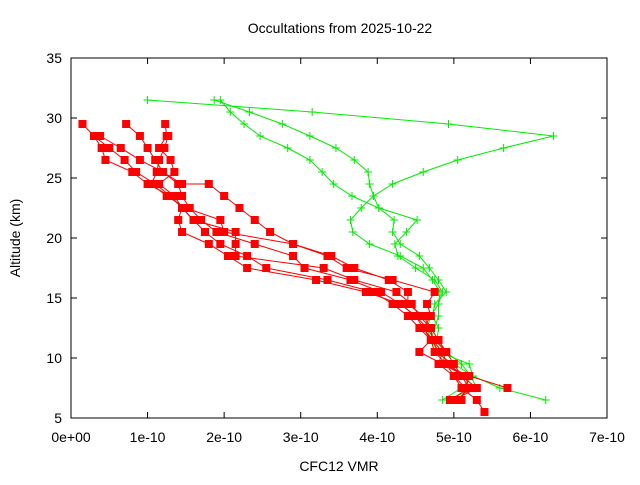 This screenshot has width=640, height=485. What do you see at coordinates (454, 437) in the screenshot?
I see `x-tick-label: 5e-10` at bounding box center [454, 437].